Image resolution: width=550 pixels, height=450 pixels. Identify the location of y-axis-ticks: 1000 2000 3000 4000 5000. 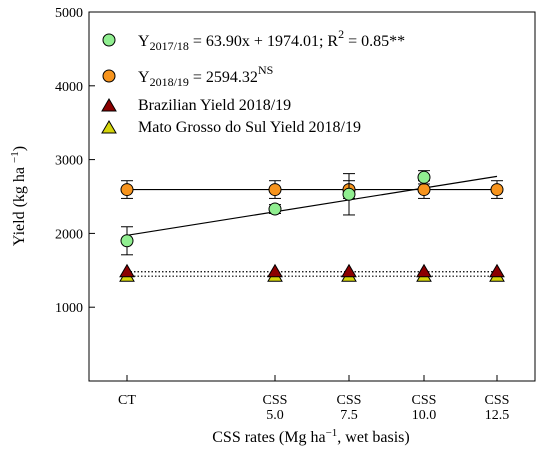
(75, 161).